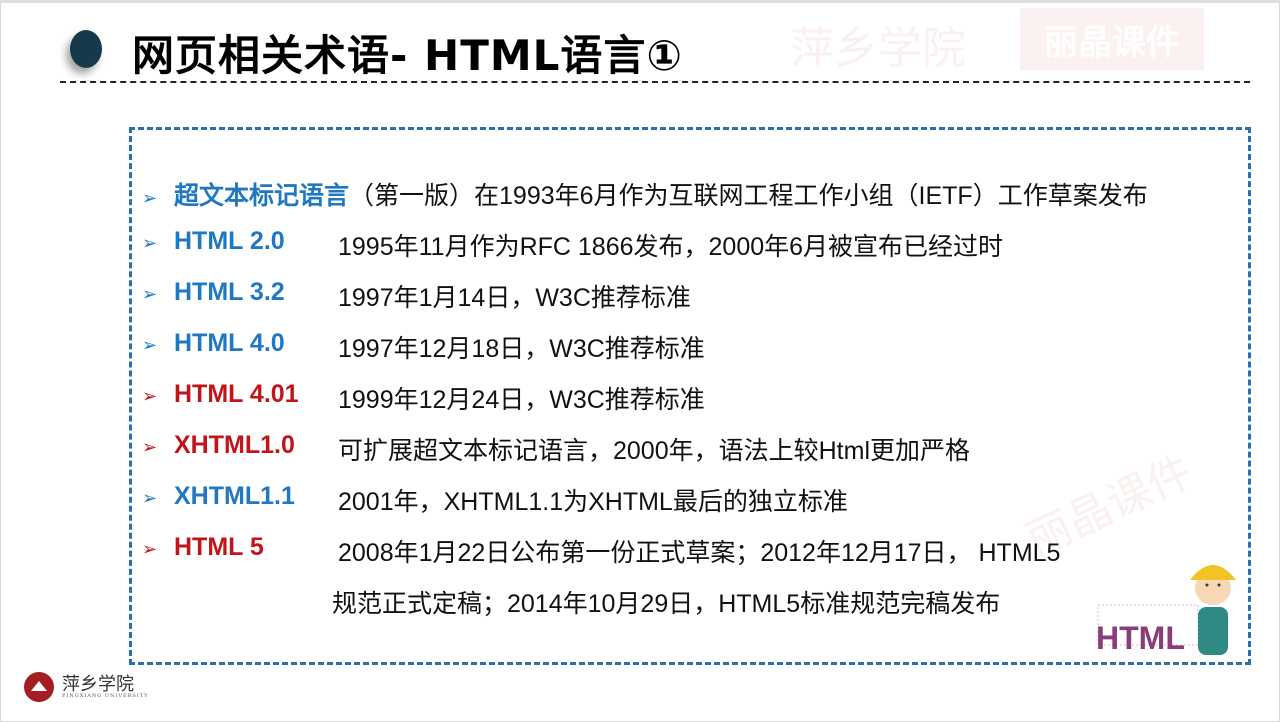 This screenshot has height=722, width=1280. What do you see at coordinates (98, 684) in the screenshot?
I see `logo-name: 萍乡学院` at bounding box center [98, 684].